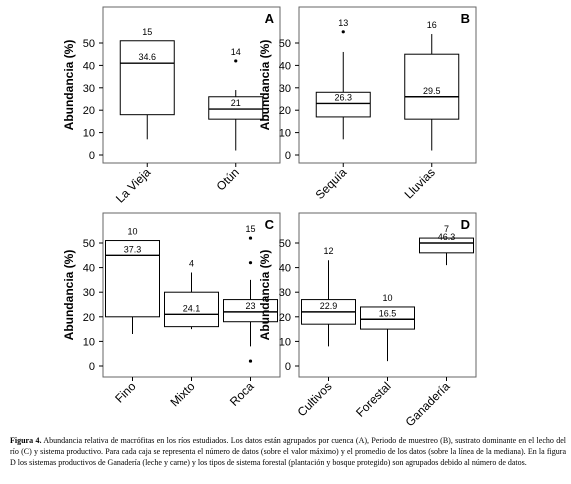  What do you see at coordinates (315, 399) in the screenshot?
I see `x-tick-label: Cultivos` at bounding box center [315, 399].